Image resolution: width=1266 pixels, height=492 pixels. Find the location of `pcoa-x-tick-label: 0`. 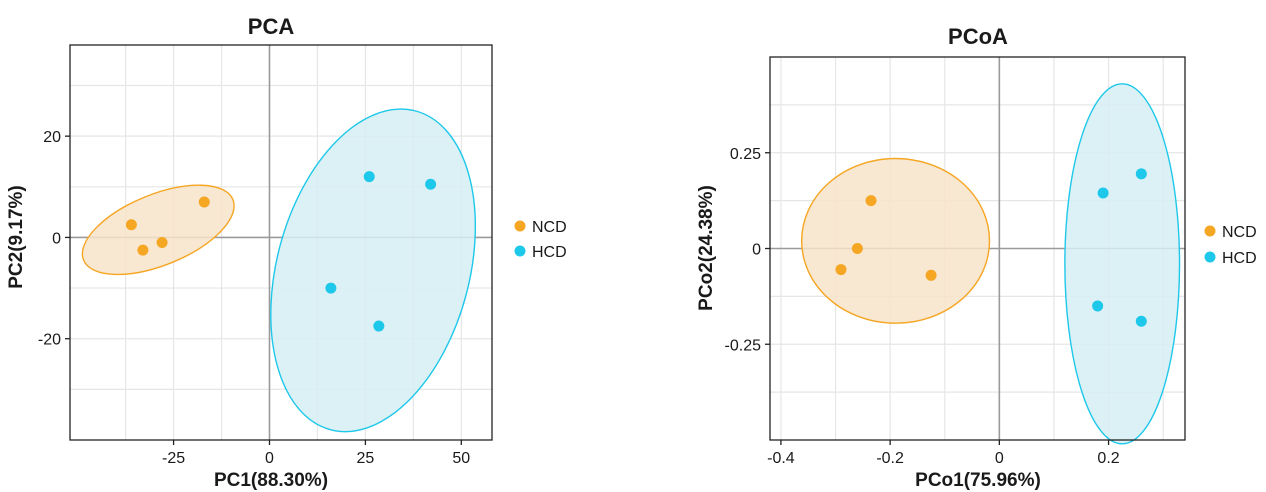

pcoa-x-tick-label: 0 is located at coordinates (999, 458).